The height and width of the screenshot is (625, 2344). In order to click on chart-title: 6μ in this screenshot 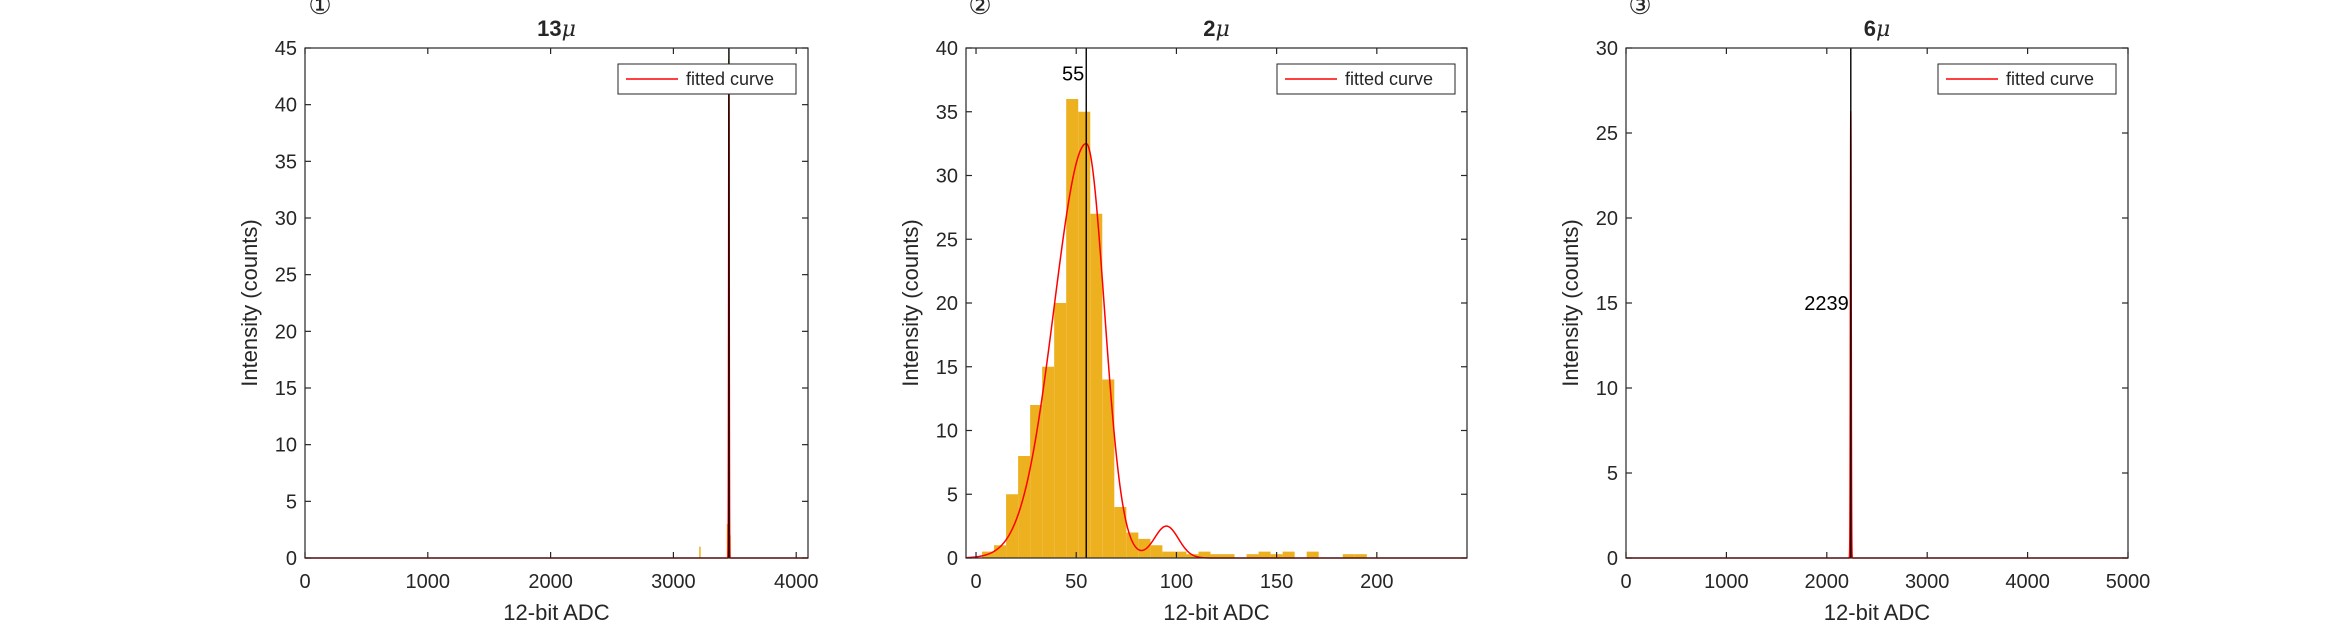, I will do `click(1877, 29)`.